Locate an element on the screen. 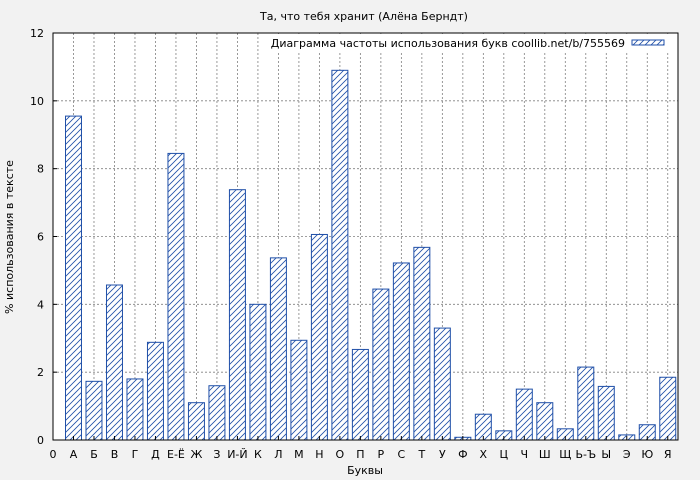 This screenshot has width=700, height=480. x-tick-label: Я is located at coordinates (668, 454).